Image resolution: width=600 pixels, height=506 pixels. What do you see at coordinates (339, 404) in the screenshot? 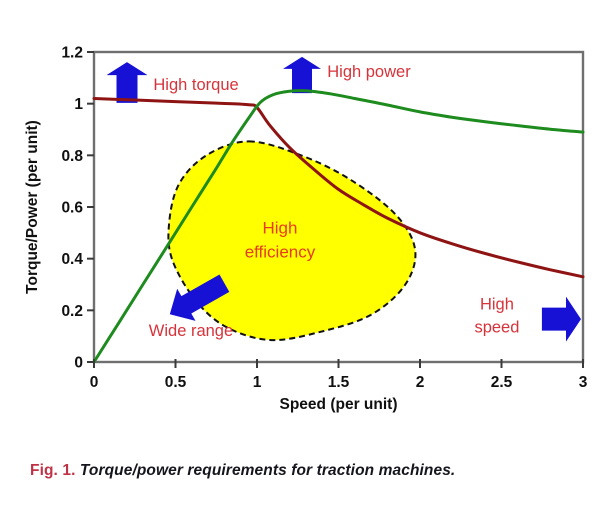
I see `x-axis-title: Speed (per unit)` at bounding box center [339, 404].